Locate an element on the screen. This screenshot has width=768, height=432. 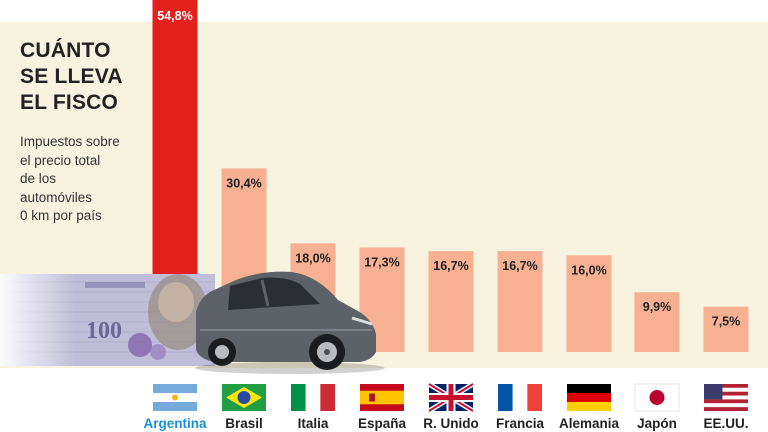
bar-r-unido is located at coordinates (451, 301).